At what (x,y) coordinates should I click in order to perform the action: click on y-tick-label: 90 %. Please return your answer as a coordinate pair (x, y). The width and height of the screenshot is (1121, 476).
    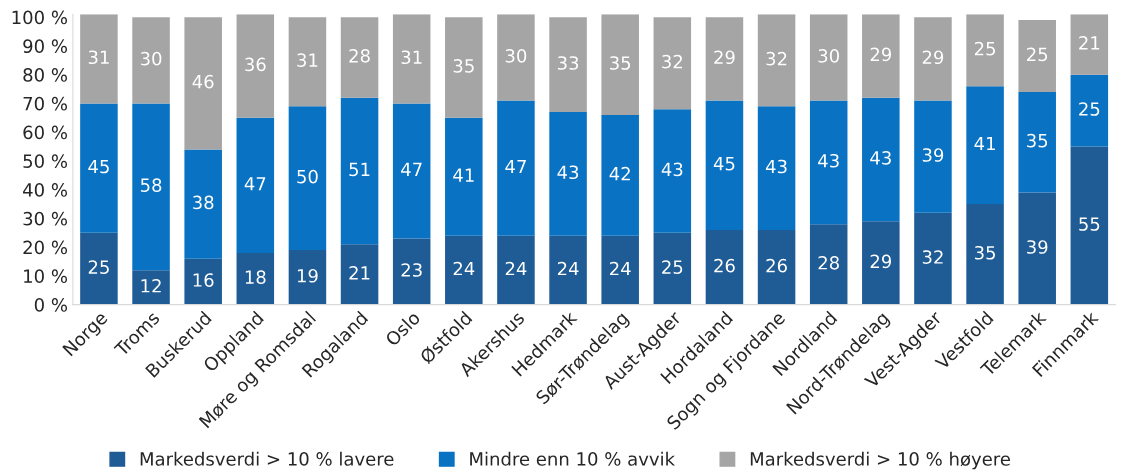
    Looking at the image, I should click on (45, 46).